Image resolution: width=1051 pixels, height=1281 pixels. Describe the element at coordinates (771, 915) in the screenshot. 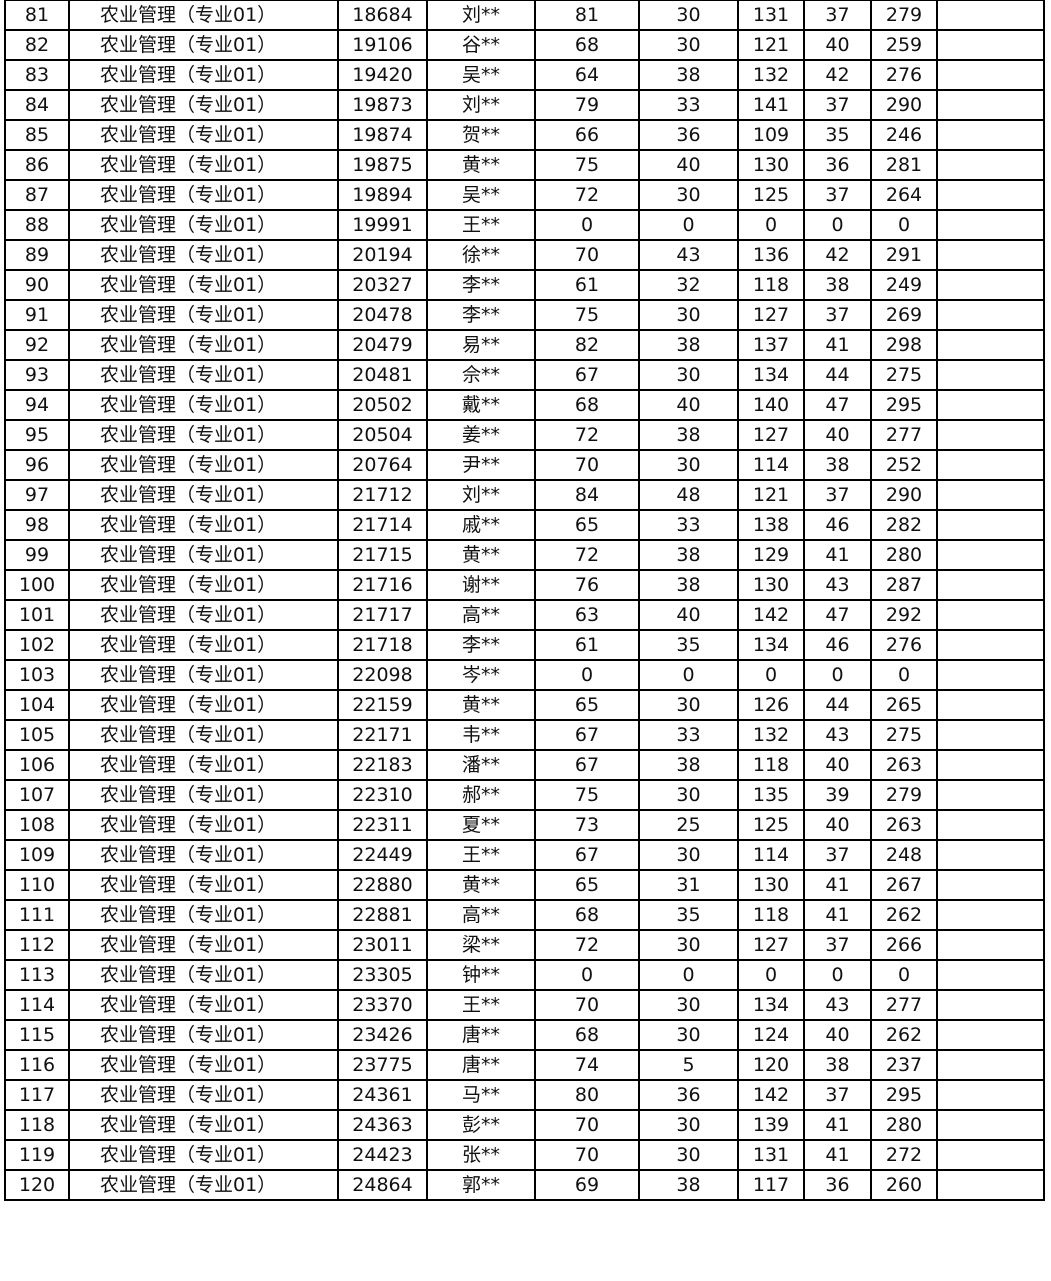

I see `score-3-cell: 118` at that location.